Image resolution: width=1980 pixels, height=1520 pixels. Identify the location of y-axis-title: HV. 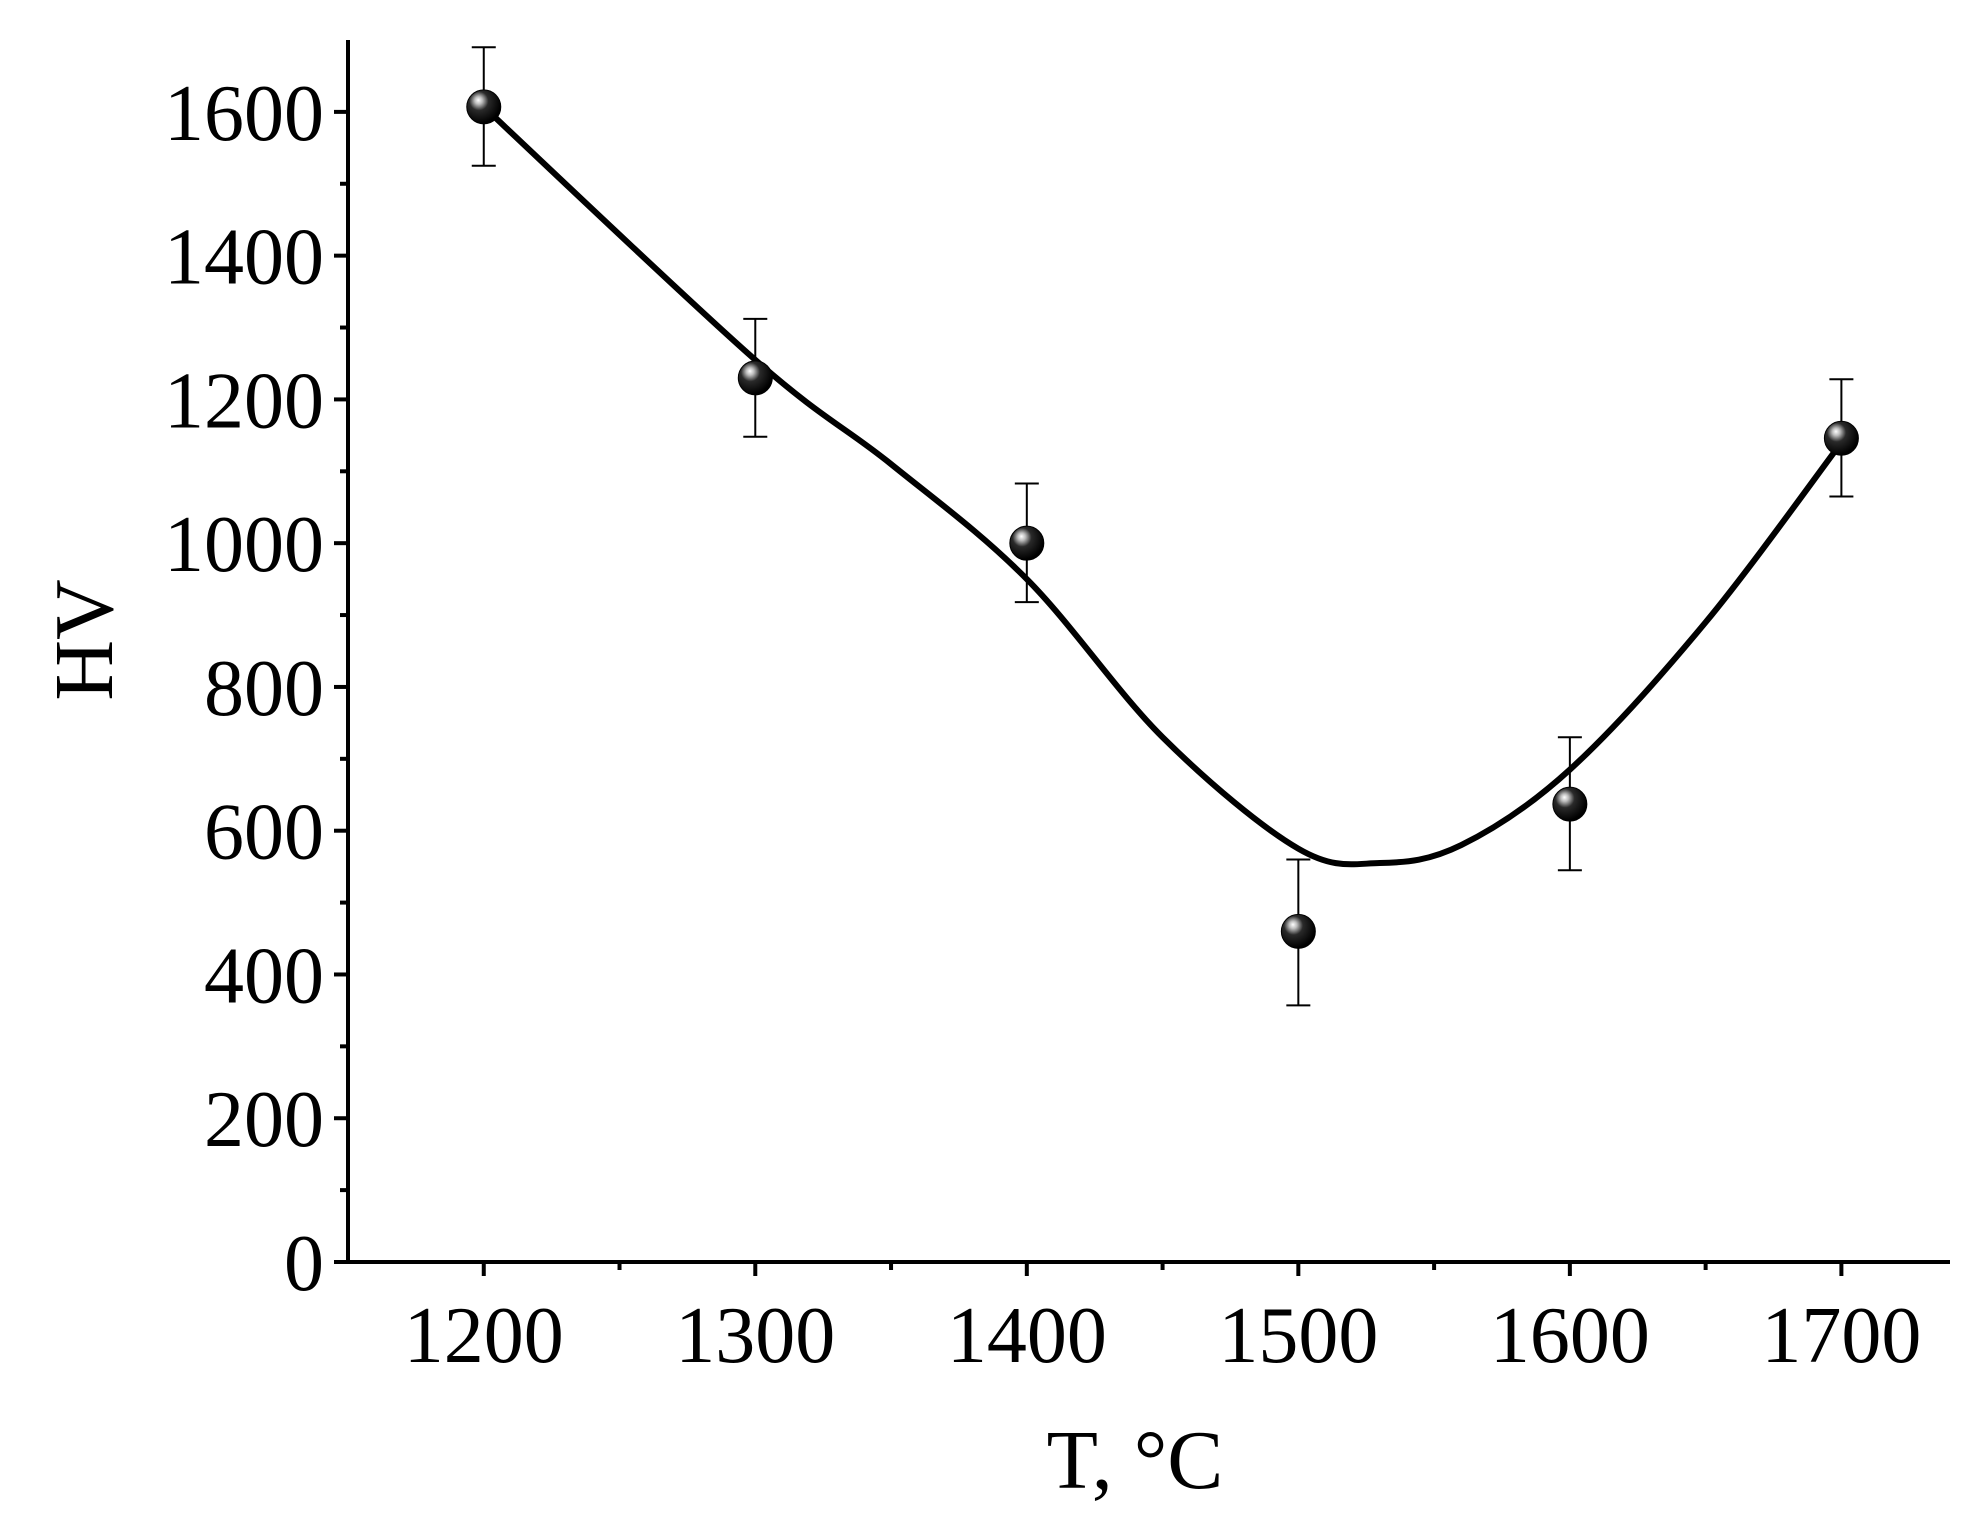
(84, 639).